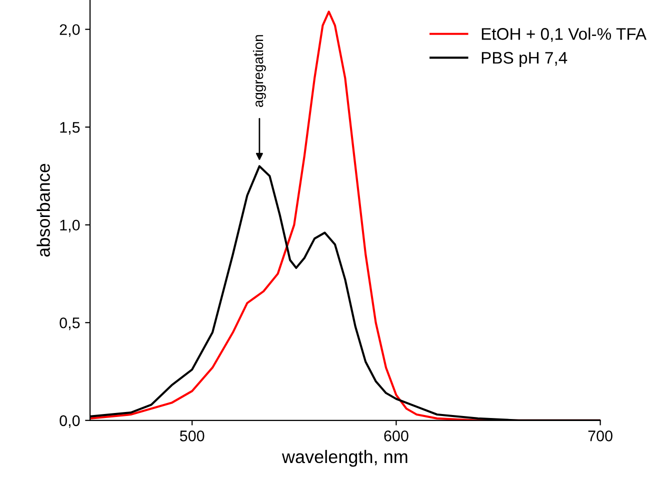 The height and width of the screenshot is (486, 667). I want to click on x-axis-title: wavelength, nm, so click(345, 458).